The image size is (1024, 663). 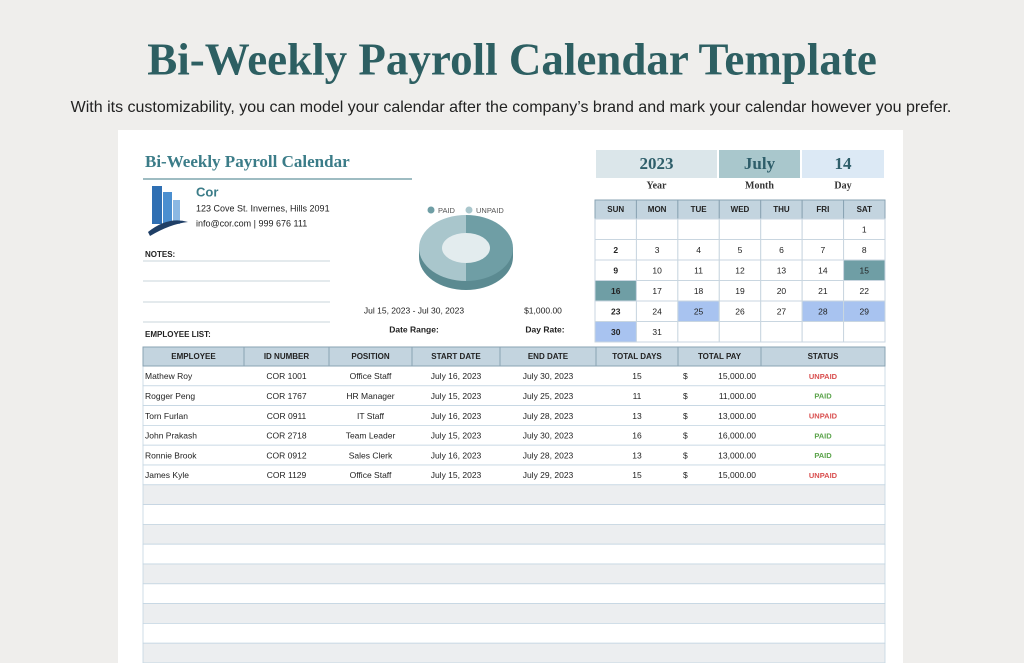 I want to click on day-number: 31, so click(x=657, y=332).